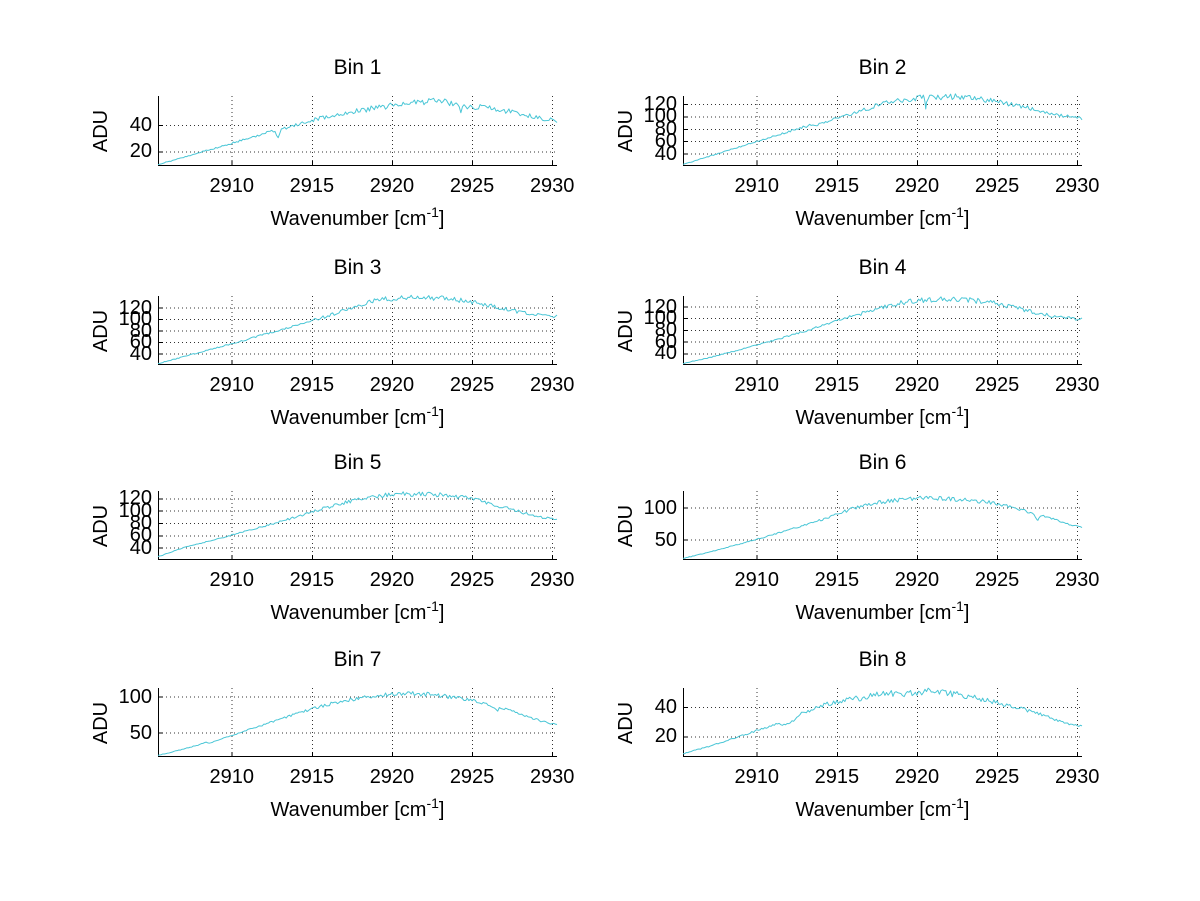 The height and width of the screenshot is (901, 1200). I want to click on subplot-title: Bin 5, so click(357, 462).